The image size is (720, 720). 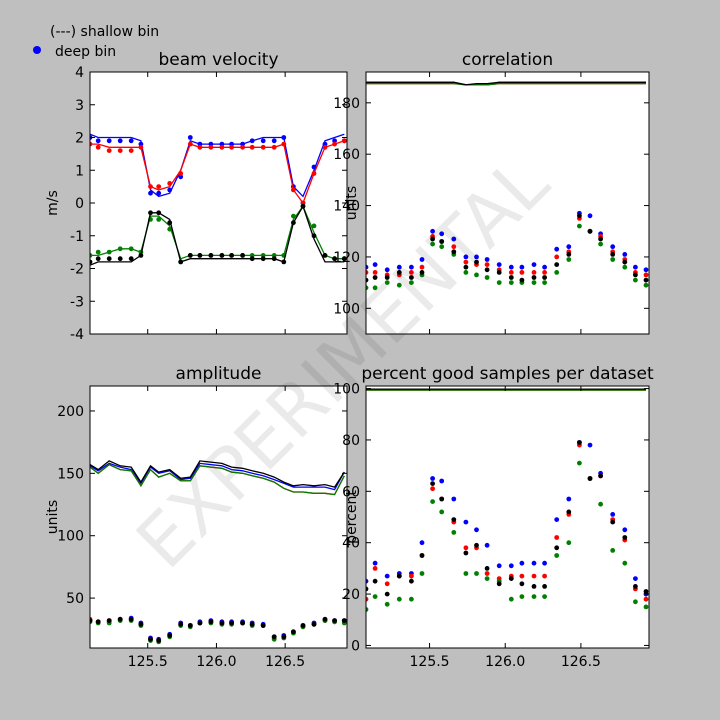 I want to click on plot-title: beam velocity, so click(x=218, y=60).